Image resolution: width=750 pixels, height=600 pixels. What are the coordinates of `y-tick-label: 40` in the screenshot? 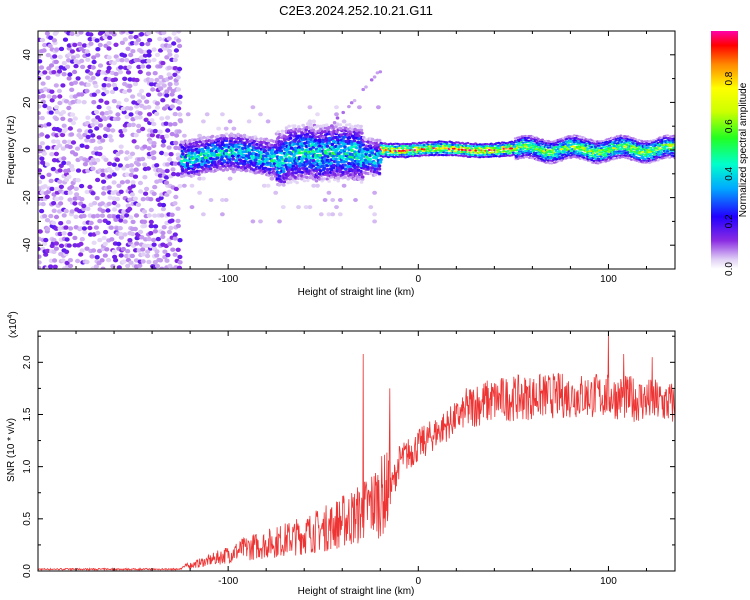 It's located at (27, 55).